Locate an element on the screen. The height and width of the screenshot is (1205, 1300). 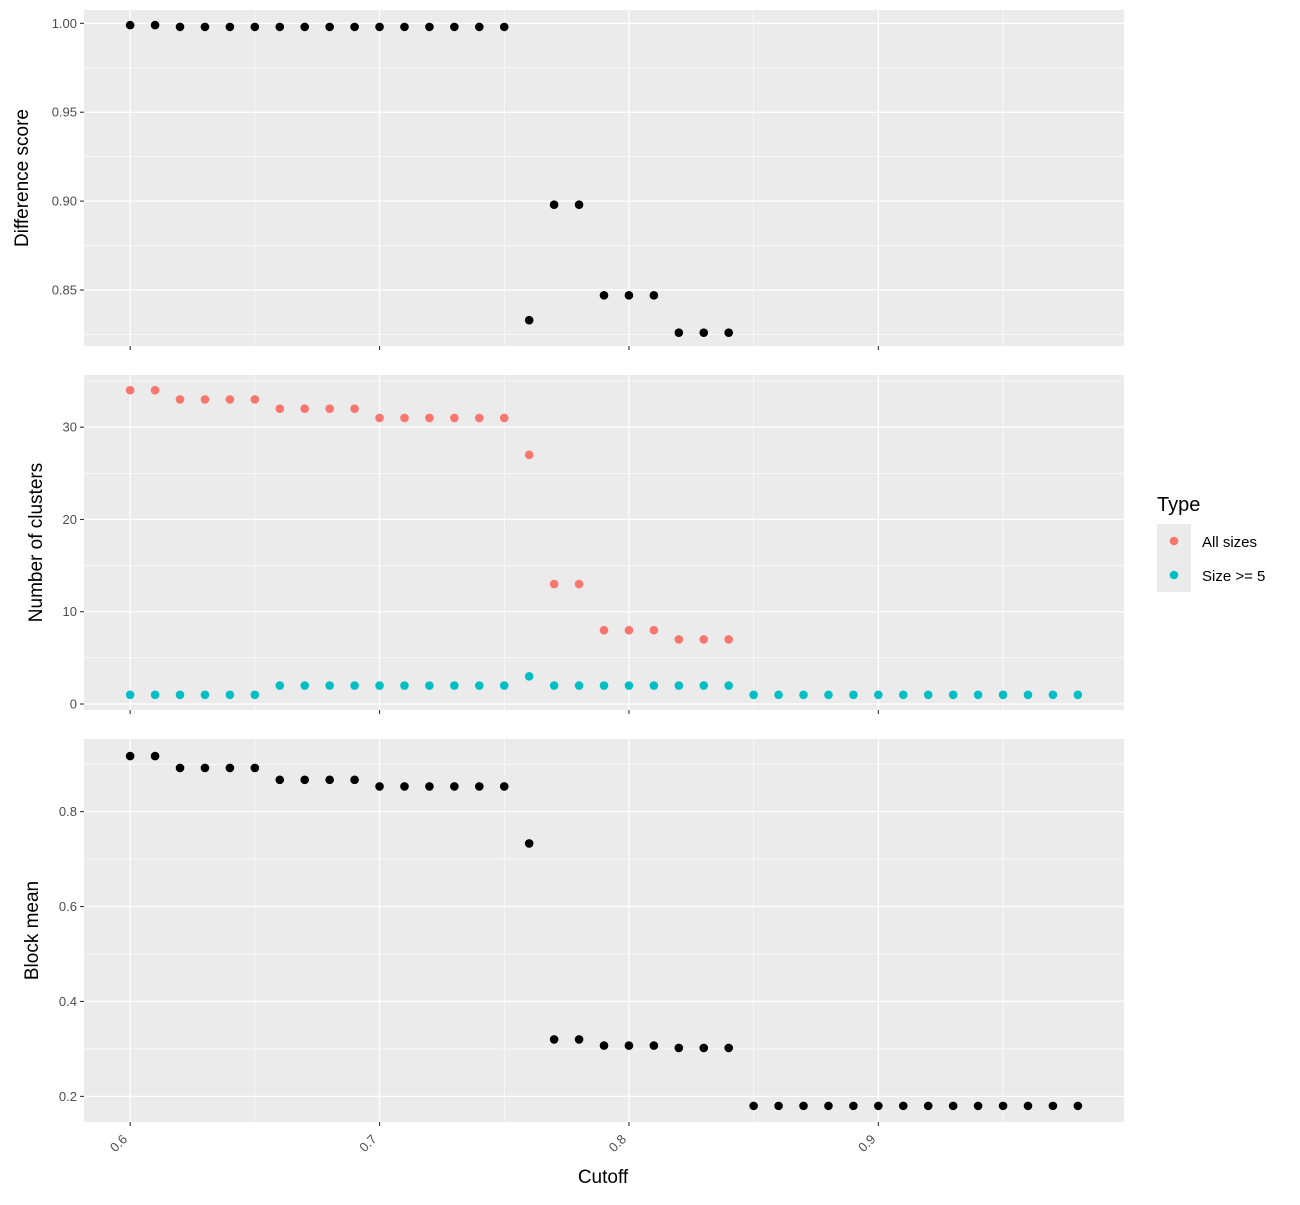
x-tick-label: 0.8 is located at coordinates (617, 1143).